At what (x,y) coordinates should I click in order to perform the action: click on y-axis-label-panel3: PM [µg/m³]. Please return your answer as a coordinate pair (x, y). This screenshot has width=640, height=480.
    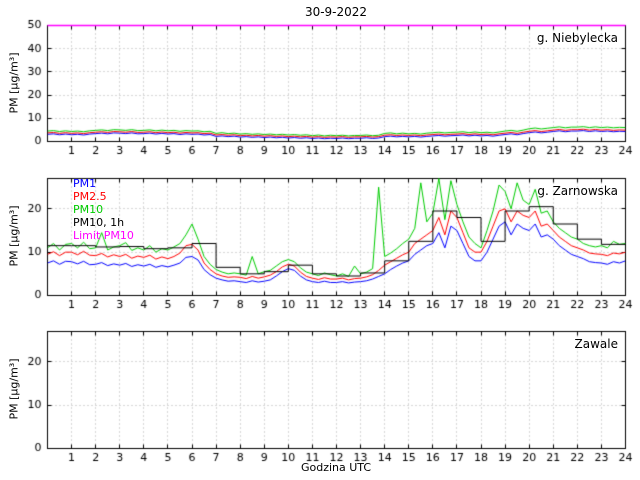
    Looking at the image, I should click on (14, 389).